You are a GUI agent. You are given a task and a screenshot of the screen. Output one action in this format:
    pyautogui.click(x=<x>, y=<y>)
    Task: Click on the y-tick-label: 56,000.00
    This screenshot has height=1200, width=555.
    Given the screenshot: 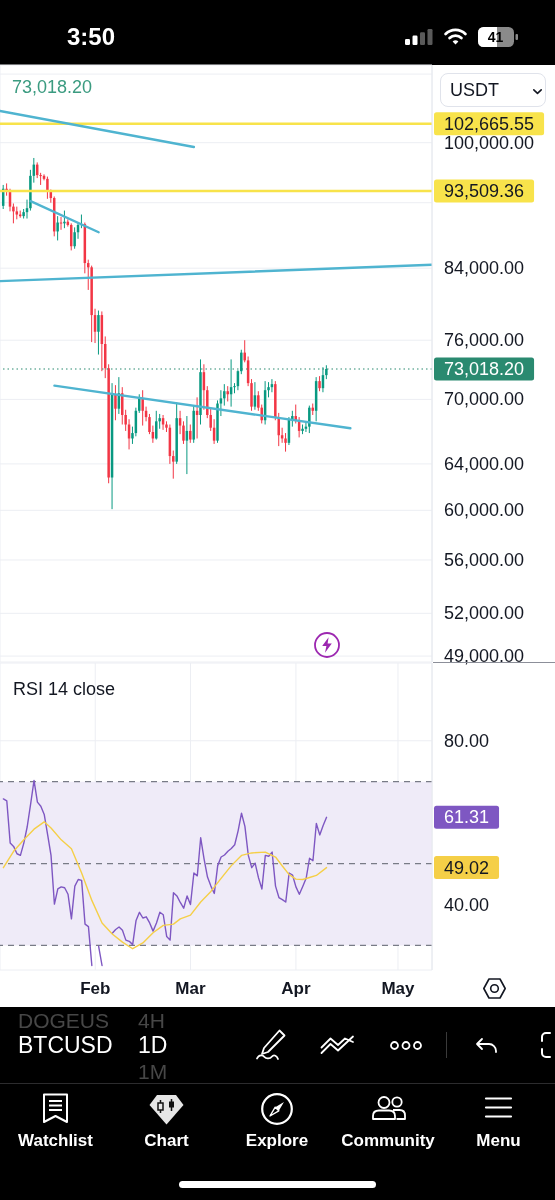 What is the action you would take?
    pyautogui.click(x=484, y=560)
    